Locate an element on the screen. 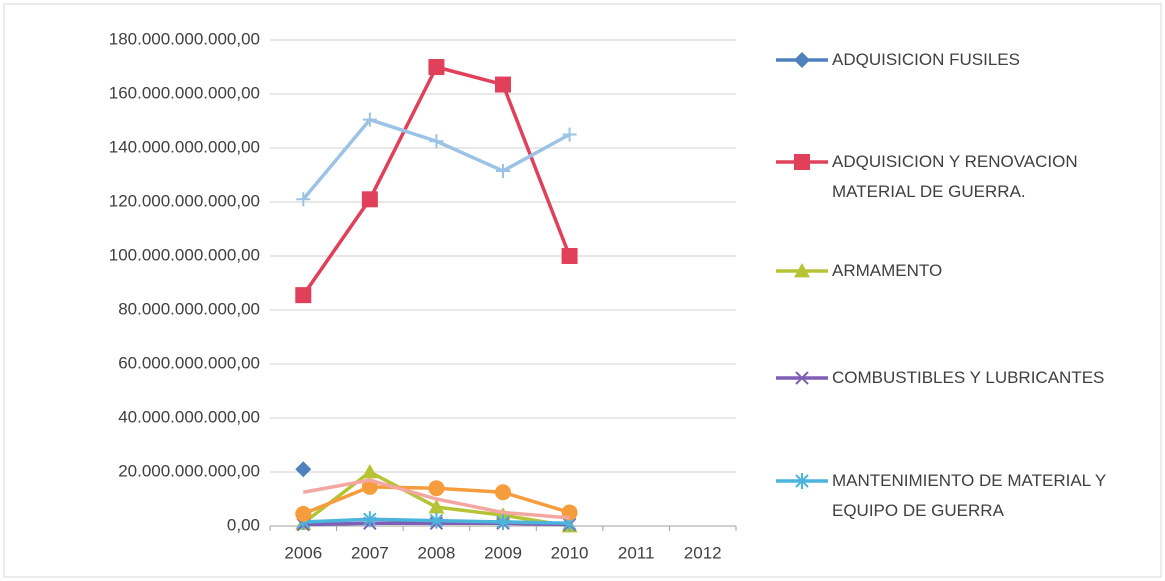  legend-label: ARMAMENTO is located at coordinates (887, 270).